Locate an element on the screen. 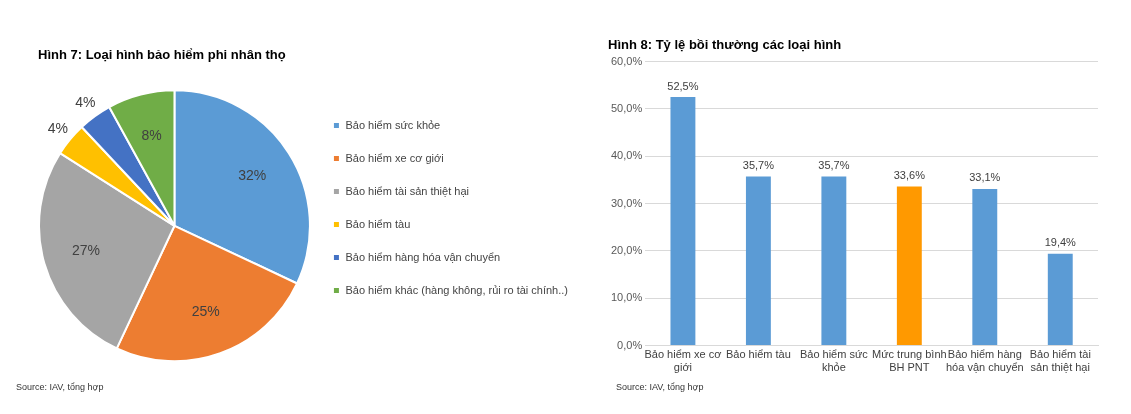  legend-label: Bảo hiểm sức khỏe is located at coordinates (393, 124).